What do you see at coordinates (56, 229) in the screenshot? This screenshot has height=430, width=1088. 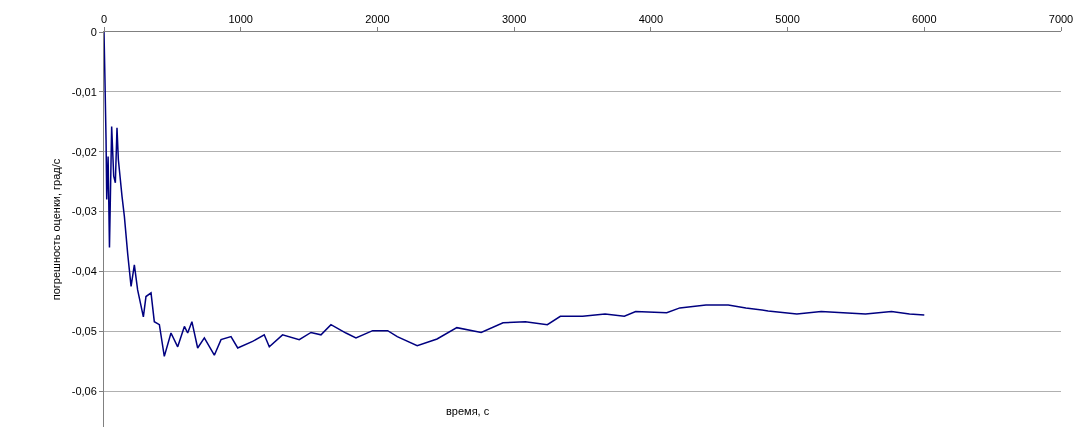 I see `y-axis-title: погрешность оценки, град/с` at bounding box center [56, 229].